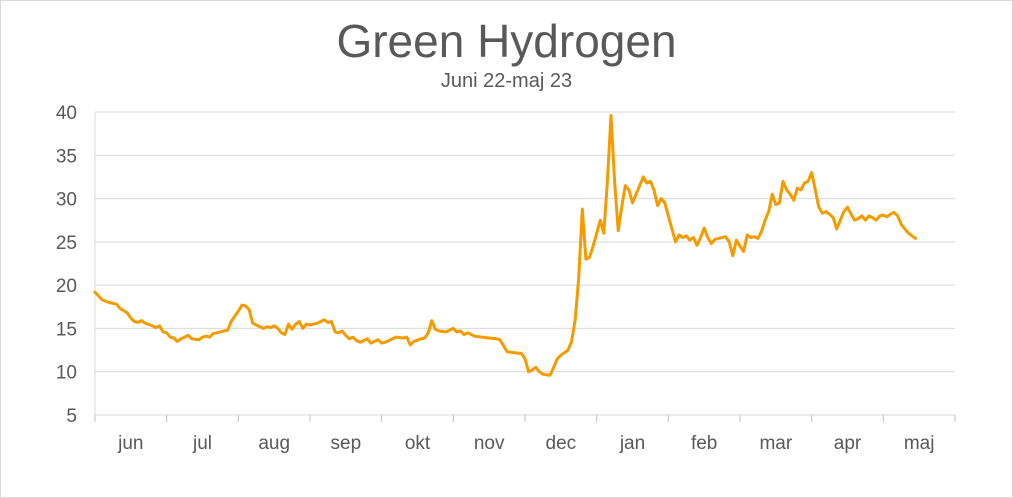  I want to click on y-tick-label: 10, so click(66, 373).